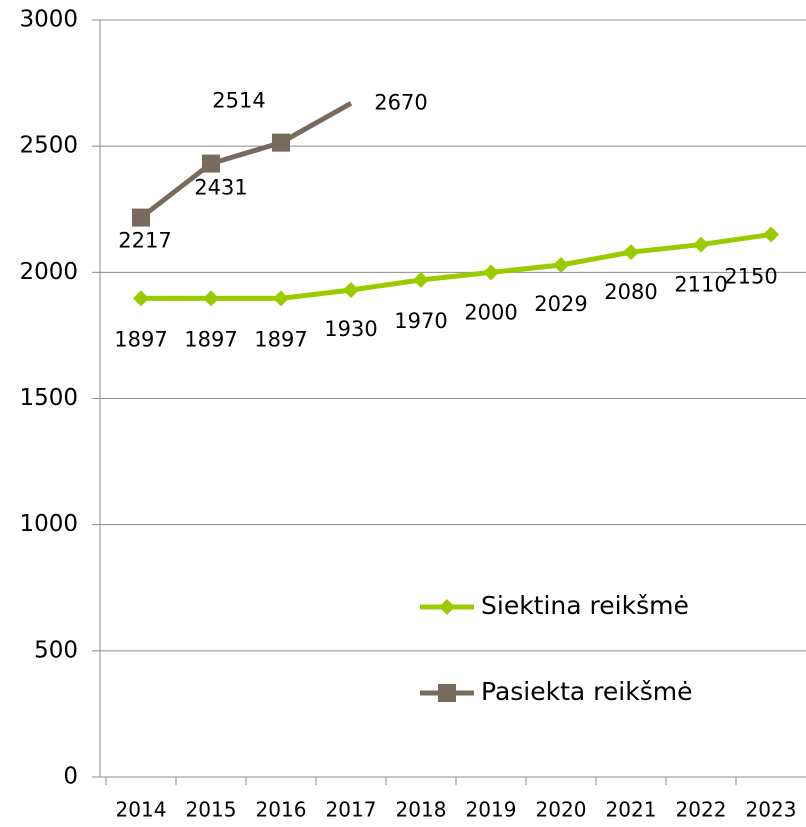 The image size is (806, 827). What do you see at coordinates (48, 398) in the screenshot?
I see `y-tick-label: 1500` at bounding box center [48, 398].